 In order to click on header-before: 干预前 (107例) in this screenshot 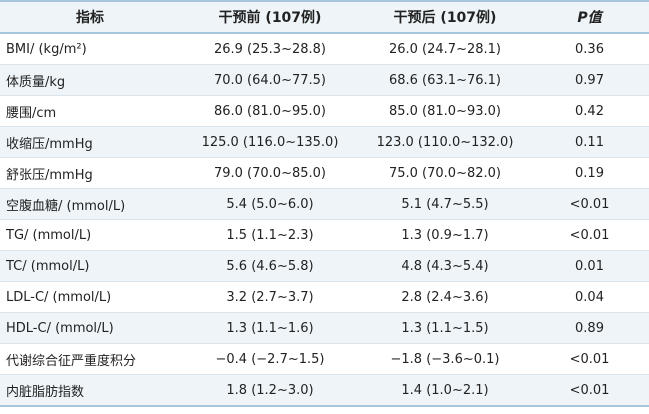, I will do `click(270, 17)`.